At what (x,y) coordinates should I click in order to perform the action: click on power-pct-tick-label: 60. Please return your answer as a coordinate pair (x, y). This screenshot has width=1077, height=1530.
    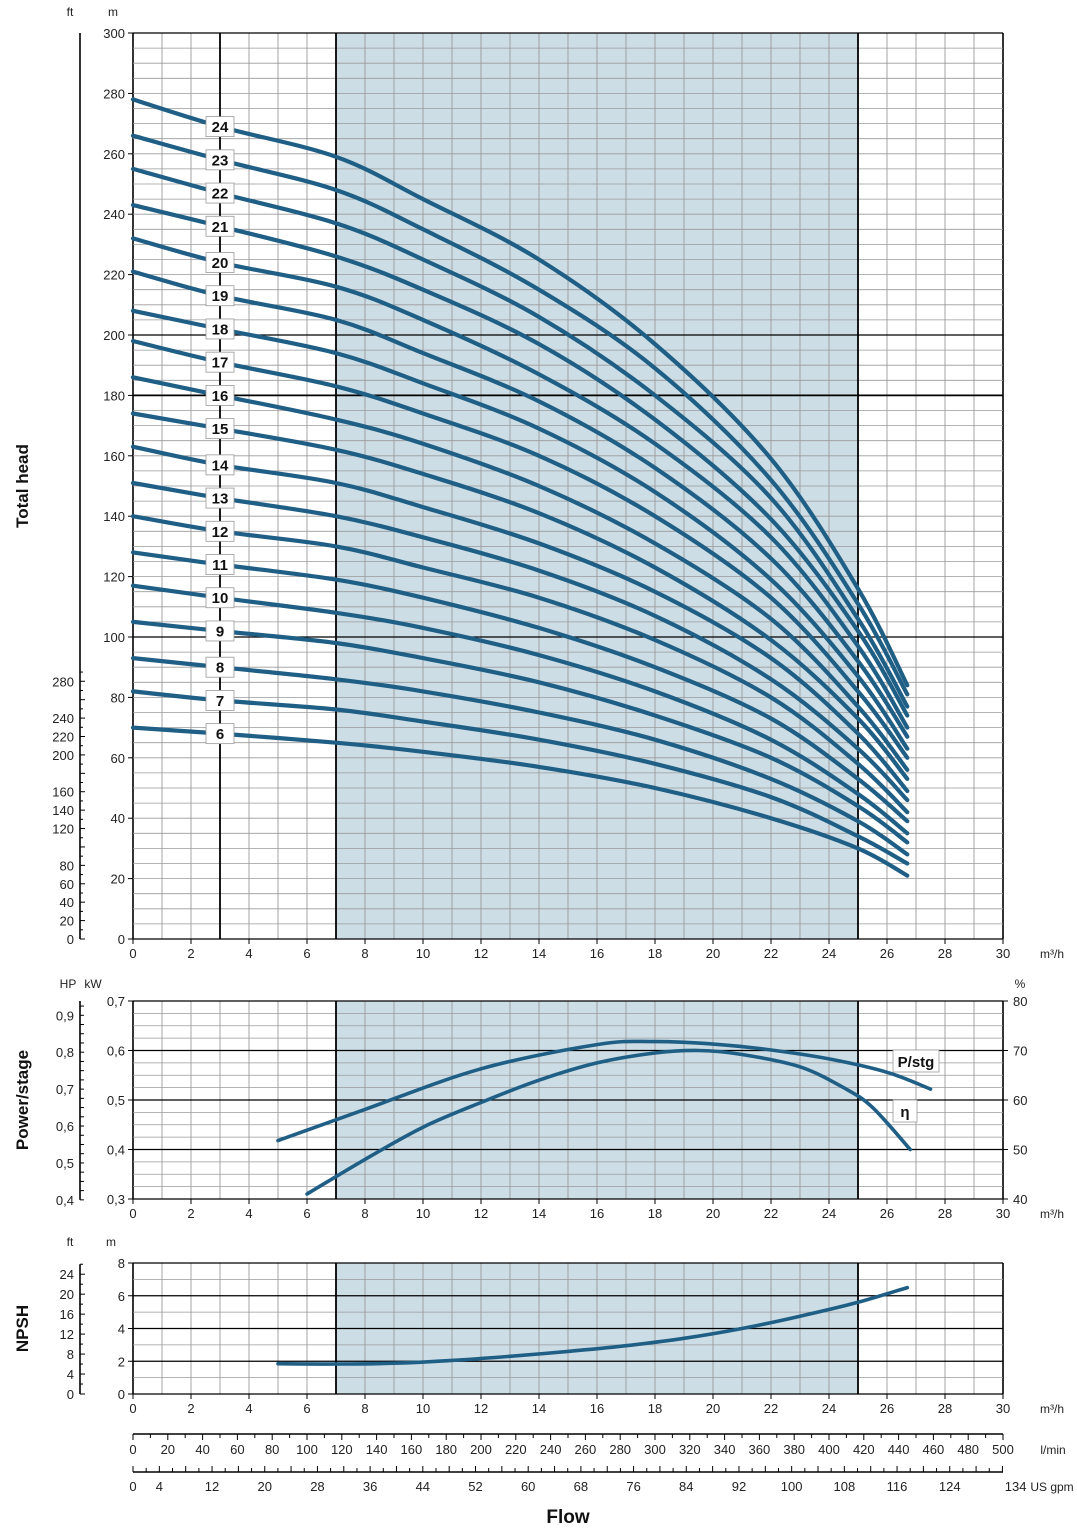
    Looking at the image, I should click on (1020, 1100).